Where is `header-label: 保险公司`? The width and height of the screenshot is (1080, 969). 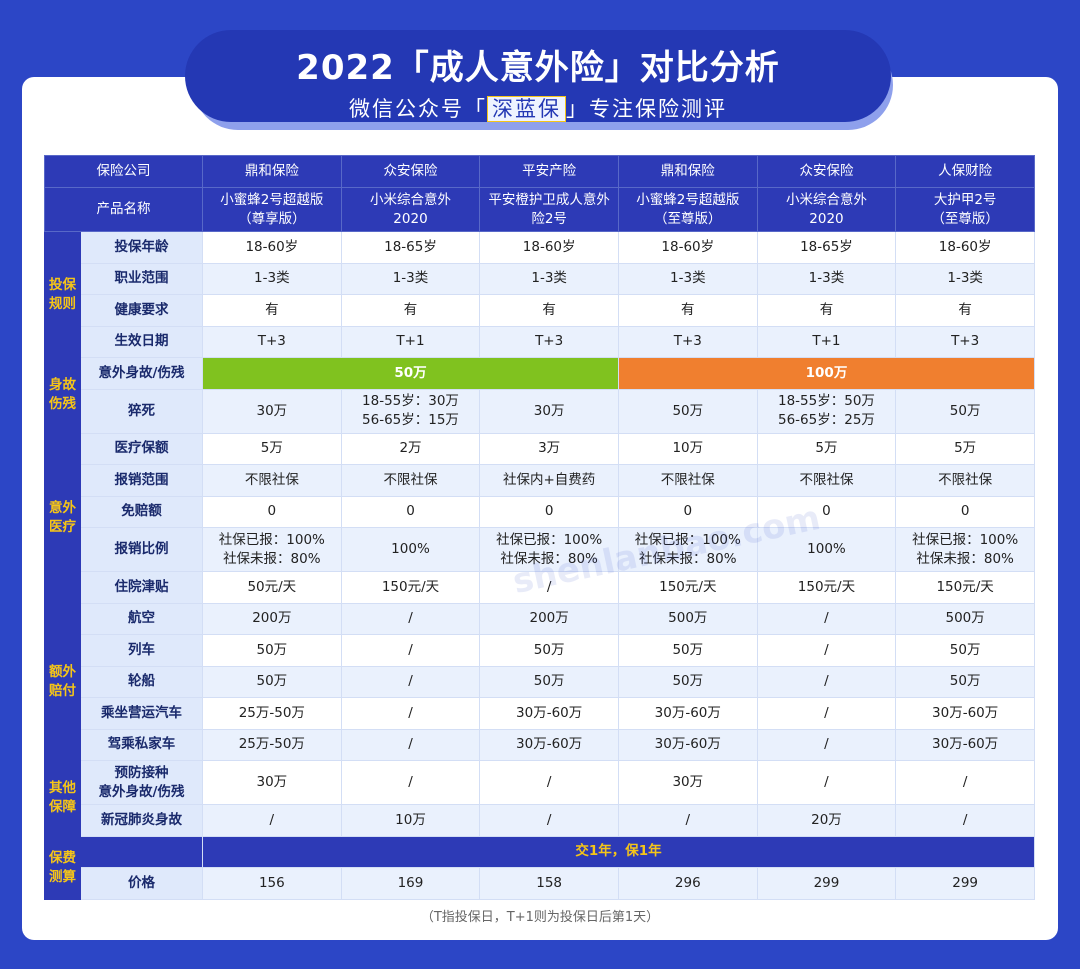
header-label: 保险公司 is located at coordinates (123, 171).